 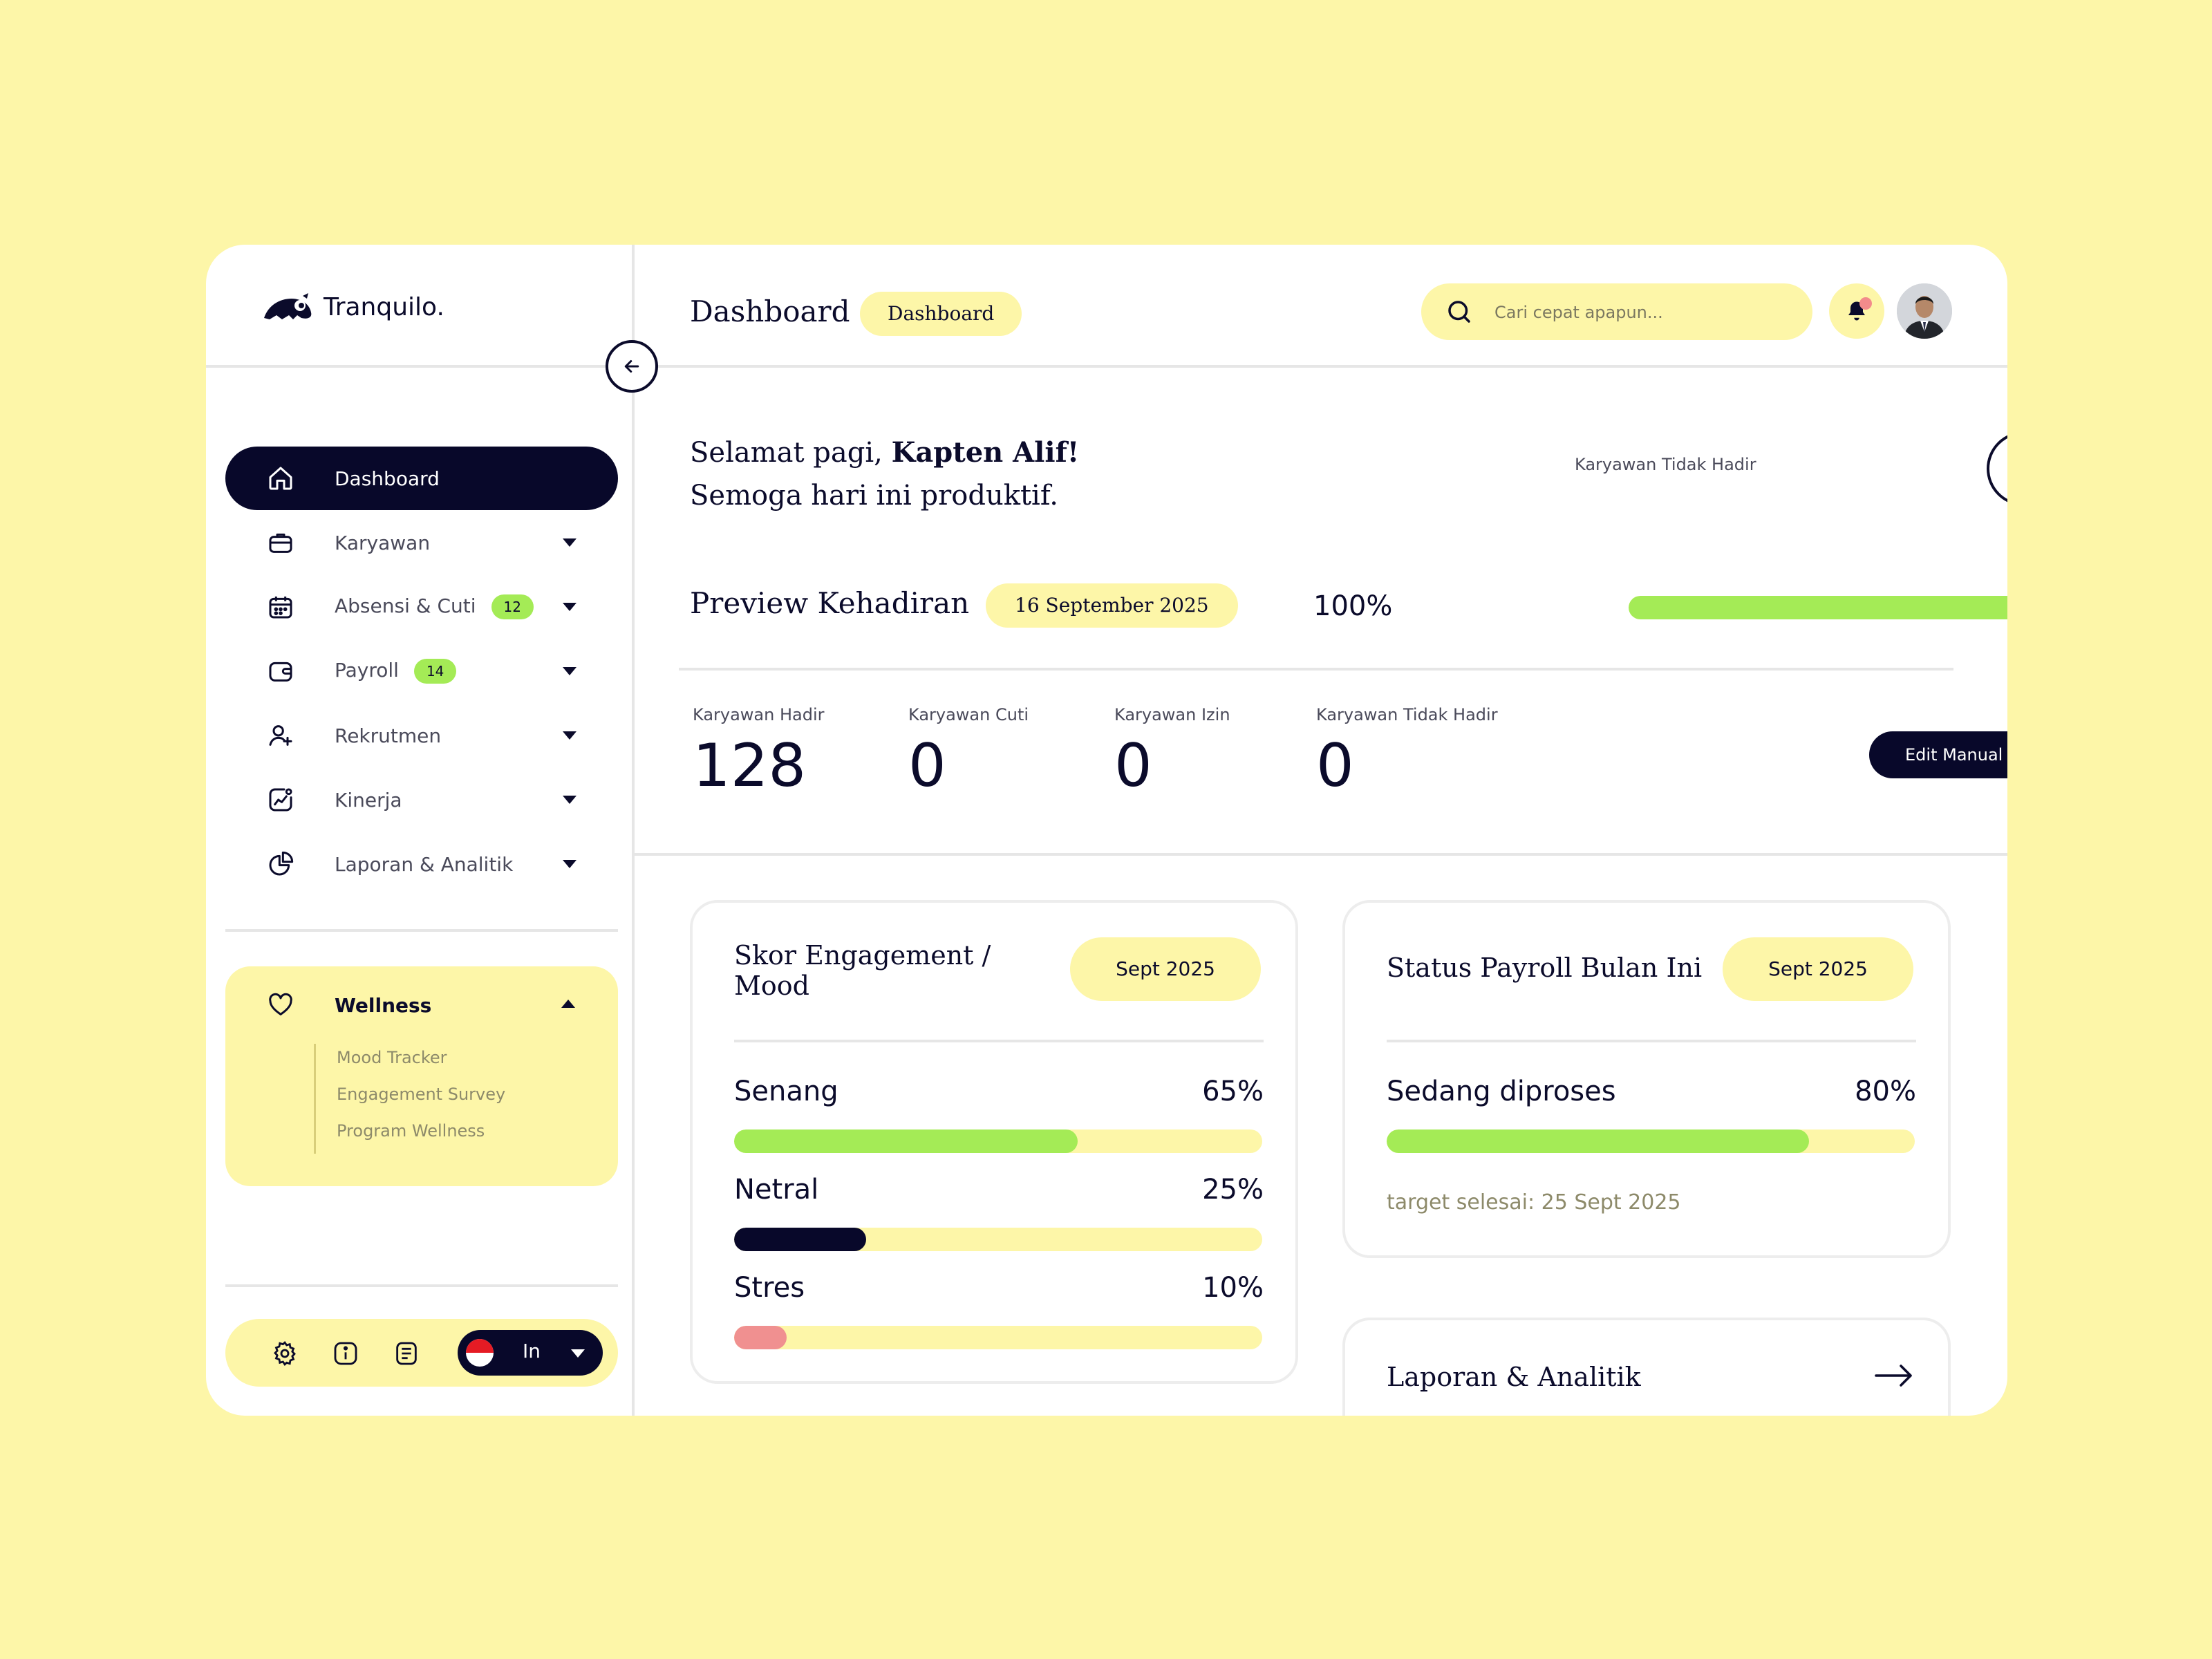 What do you see at coordinates (1857, 311) in the screenshot?
I see `notification-button` at bounding box center [1857, 311].